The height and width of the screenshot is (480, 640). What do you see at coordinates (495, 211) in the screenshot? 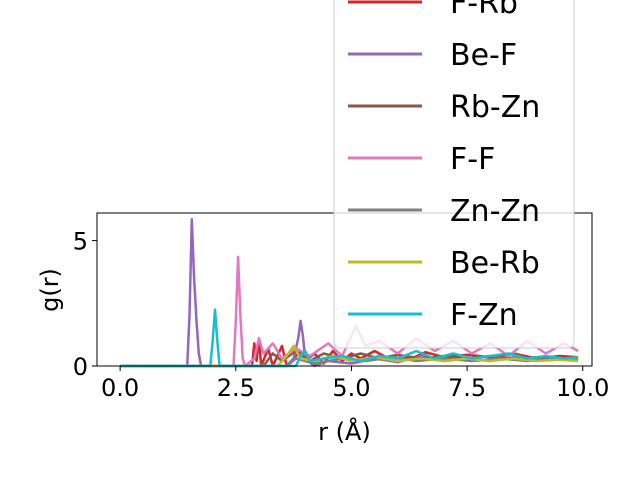
I see `legend-label-zn-zn: Zn-Zn` at bounding box center [495, 211].